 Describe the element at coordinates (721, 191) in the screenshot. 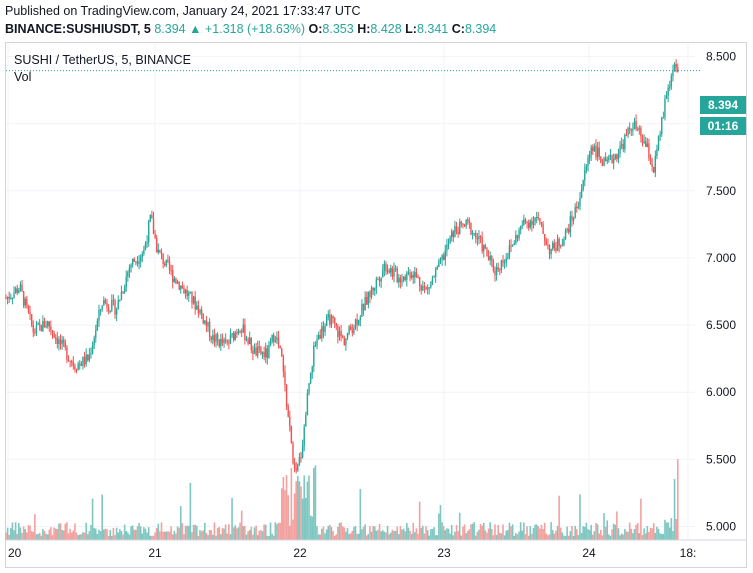

I see `y-tick-label: 7.500` at that location.